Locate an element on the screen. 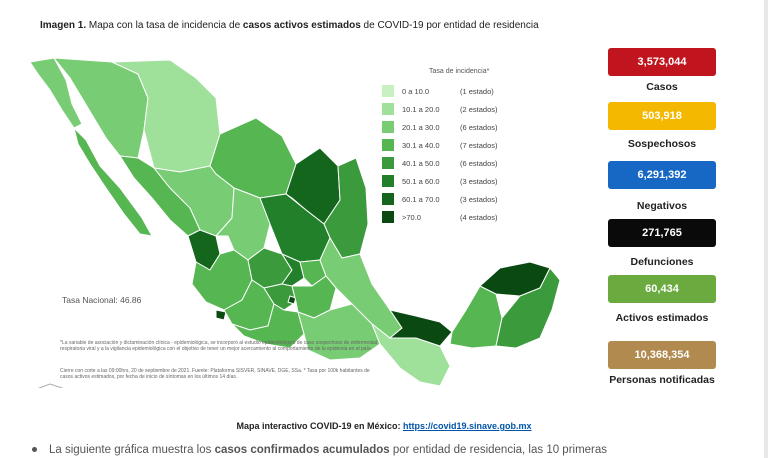 The height and width of the screenshot is (458, 768). legend-row: 60.1 a 70.0 (3 estados) is located at coordinates (451, 199).